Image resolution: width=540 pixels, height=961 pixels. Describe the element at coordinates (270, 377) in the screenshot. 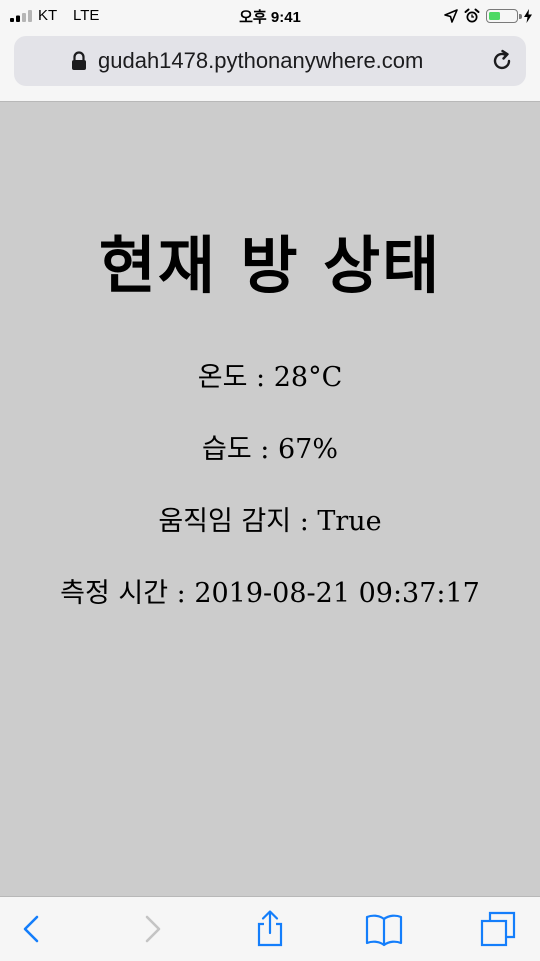

I see `temperature-reading: 온도 : 28°C` at that location.